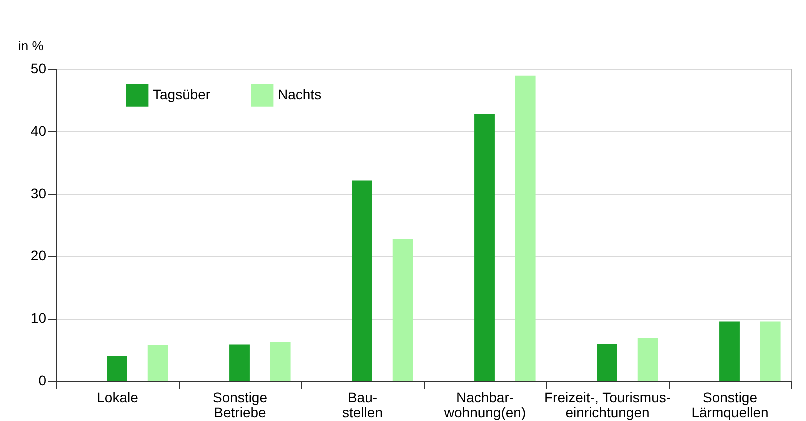  Describe the element at coordinates (118, 398) in the screenshot. I see `x-tick-label: Lokale` at that location.